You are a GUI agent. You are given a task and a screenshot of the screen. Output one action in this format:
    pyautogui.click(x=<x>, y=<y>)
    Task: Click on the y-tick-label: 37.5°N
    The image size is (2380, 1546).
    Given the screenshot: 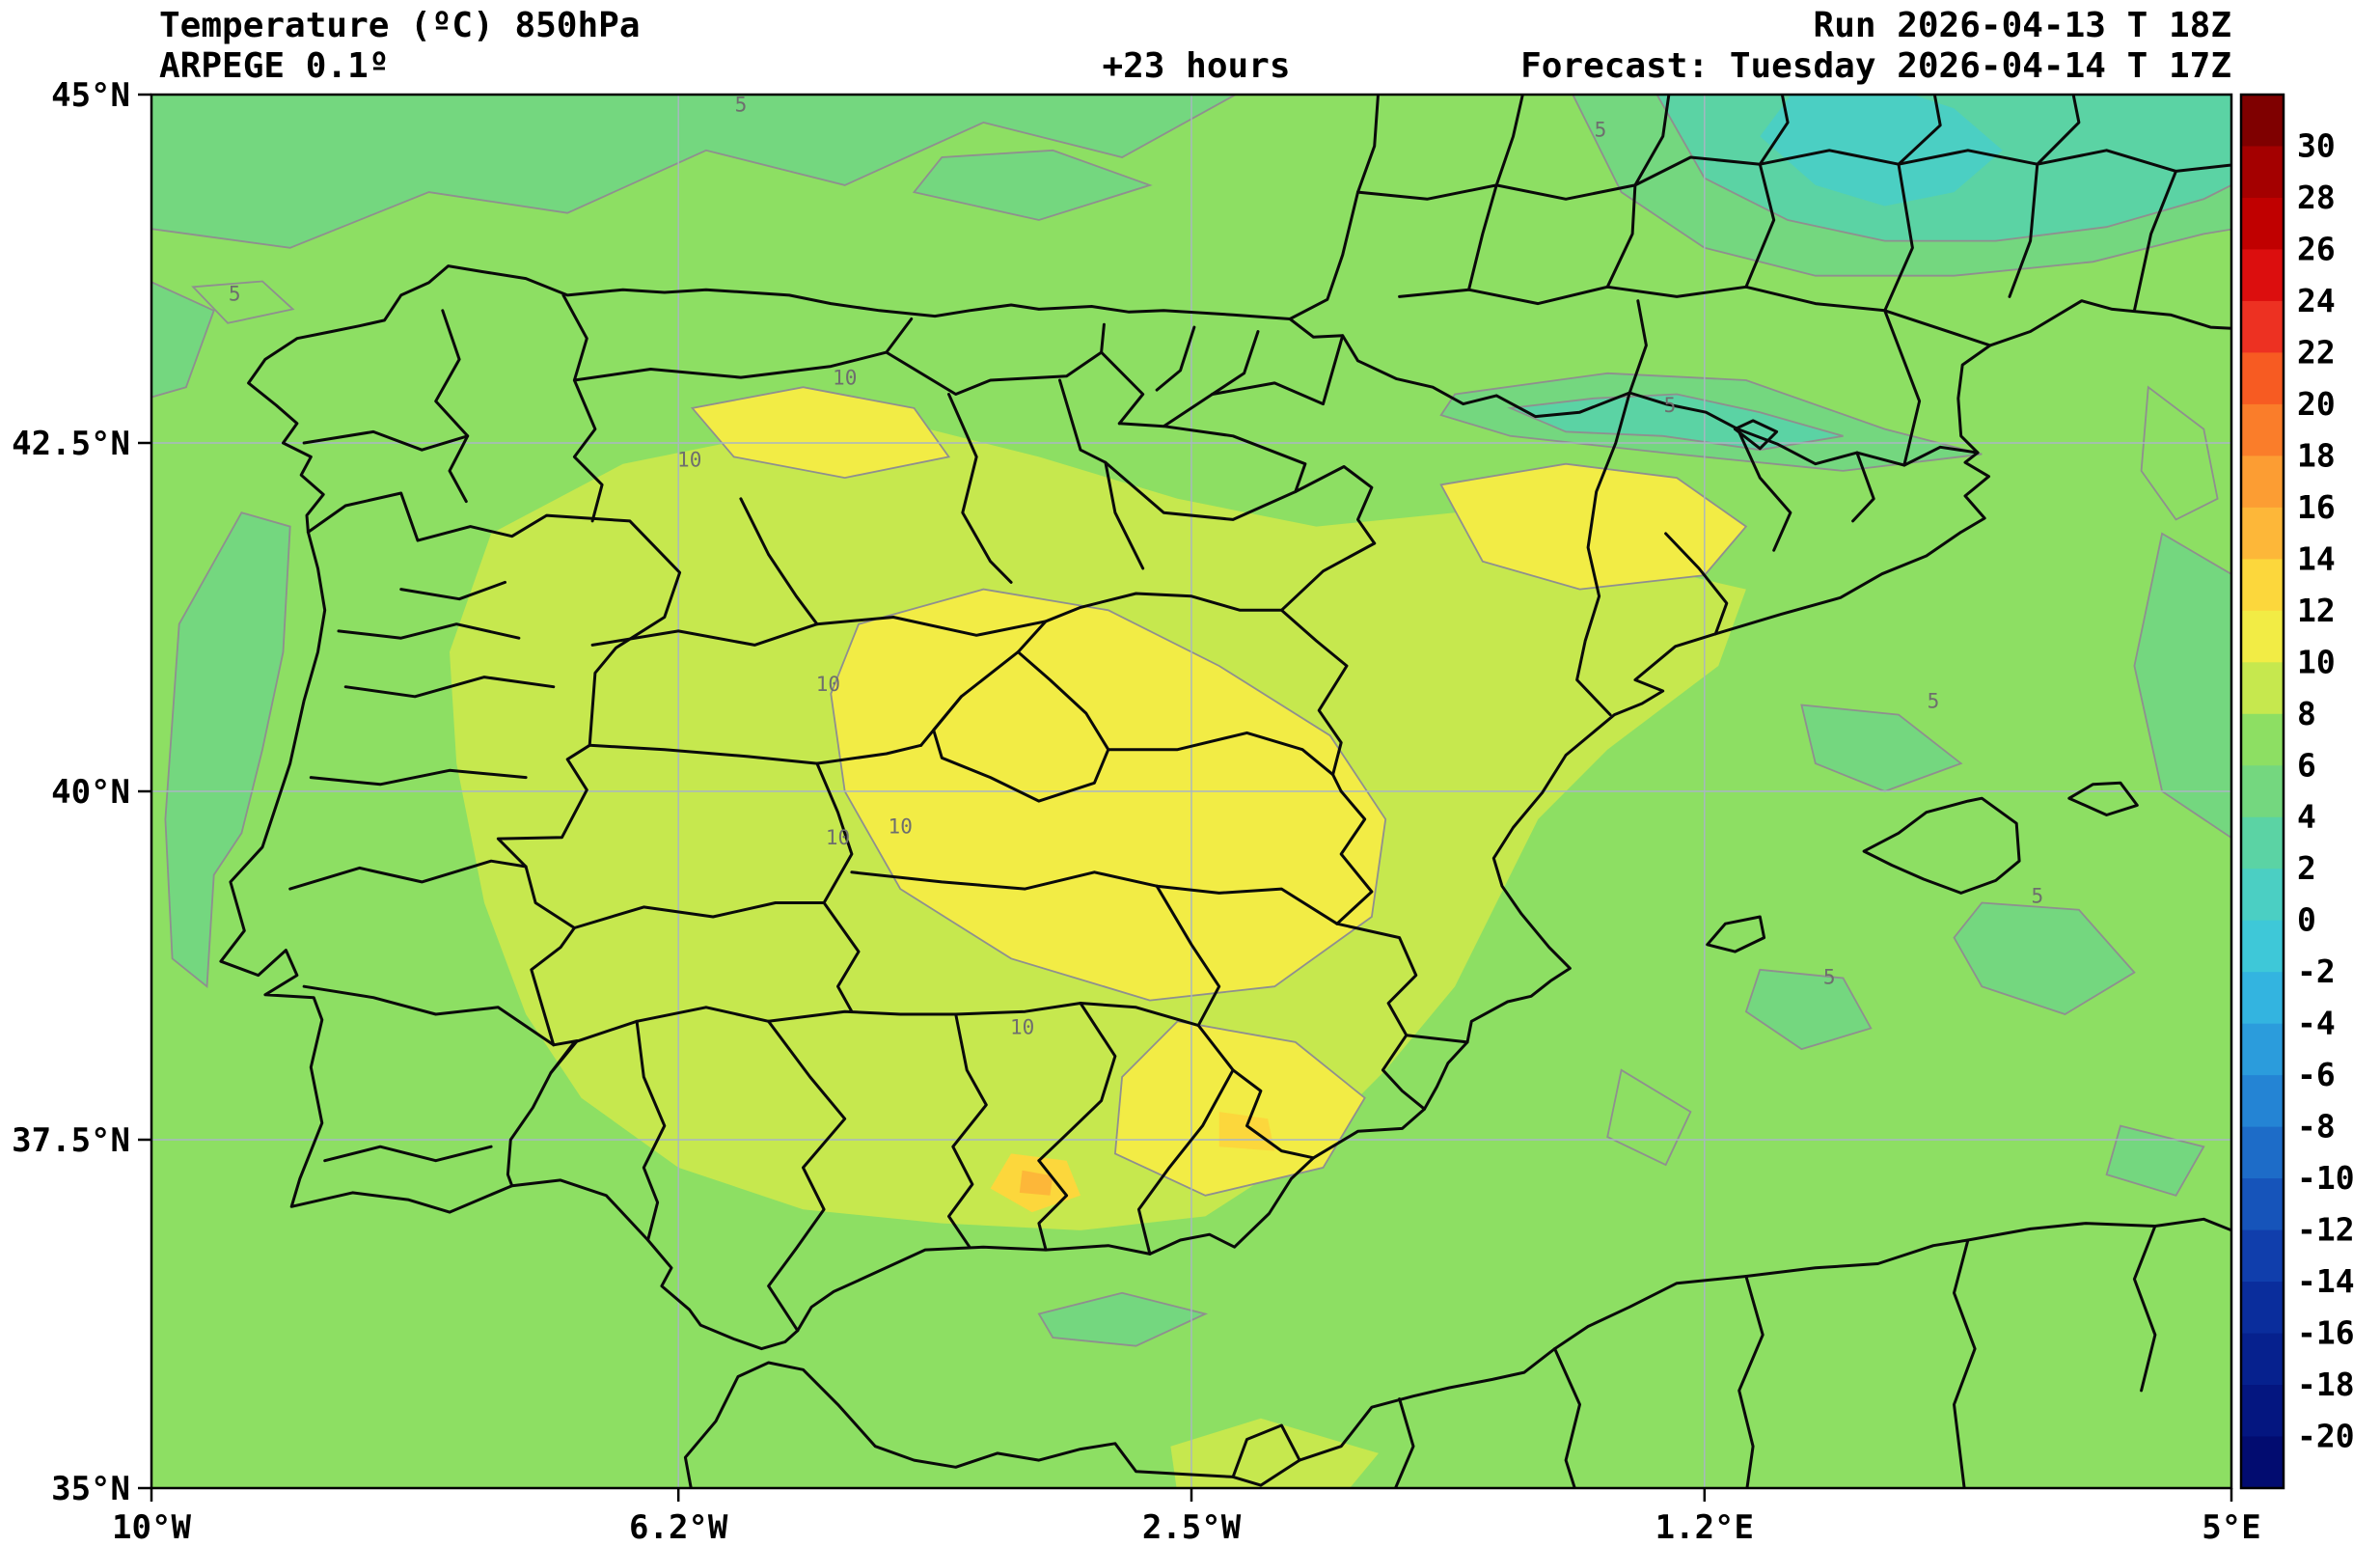 What is the action you would take?
    pyautogui.click(x=71, y=1140)
    